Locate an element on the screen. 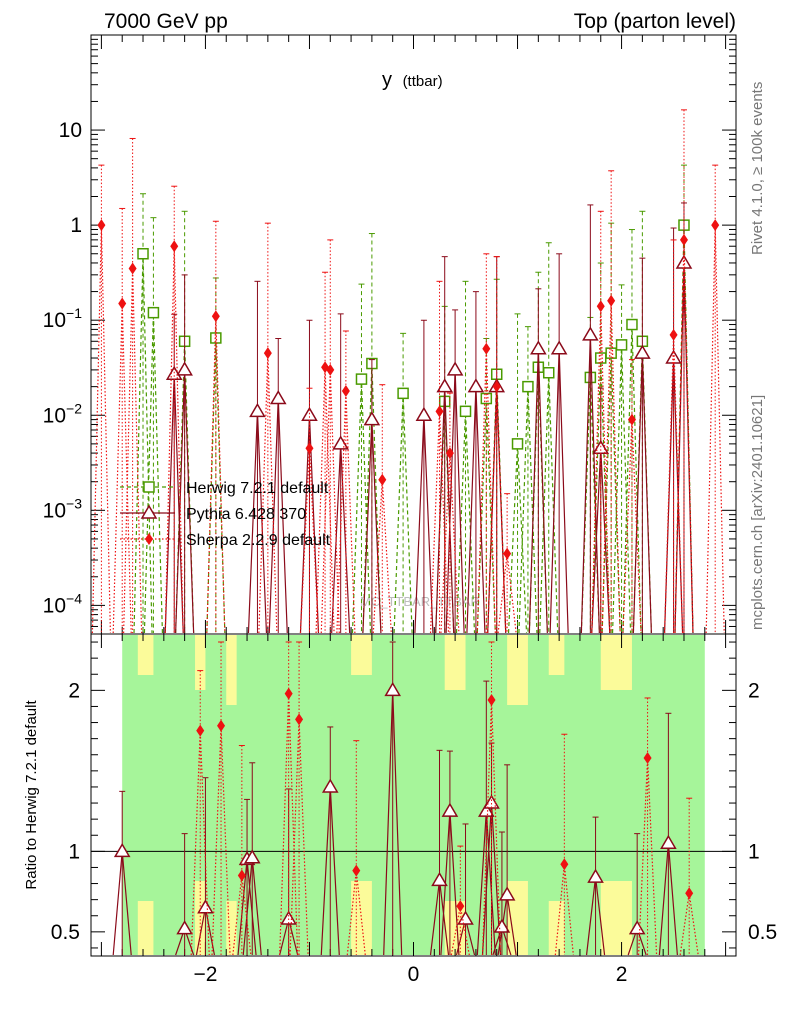 The height and width of the screenshot is (1024, 786). main-ytick-label: 10⁻³ is located at coordinates (63, 508).